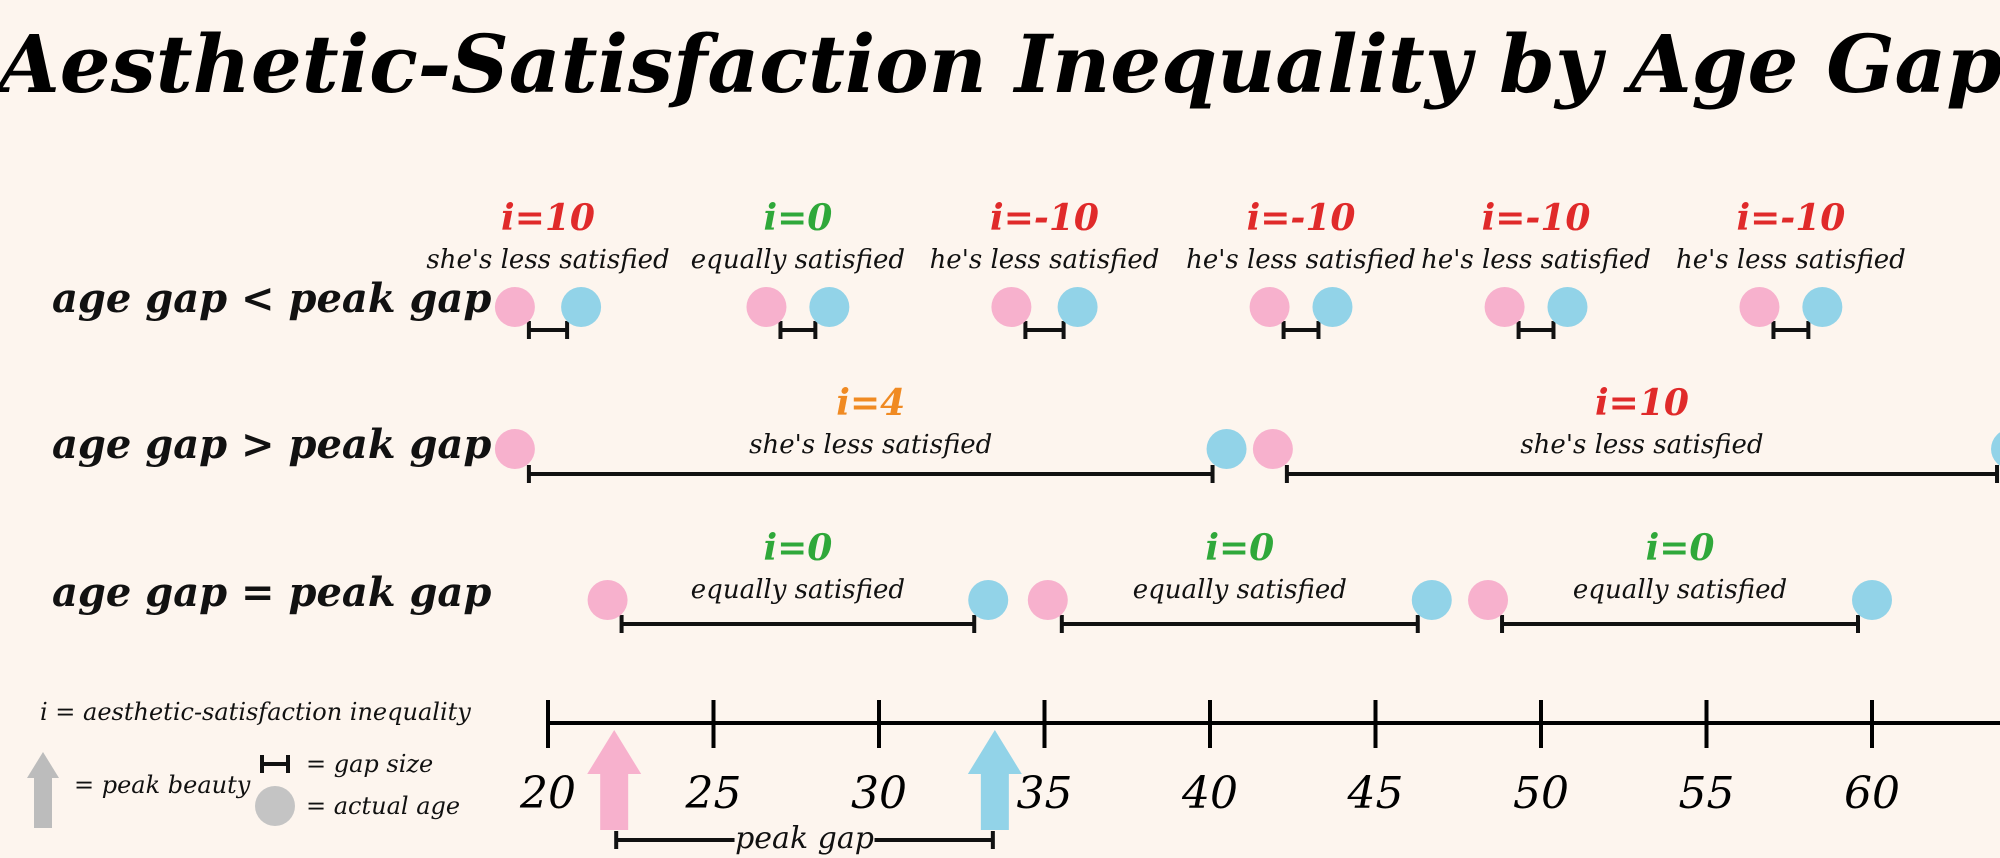 Image resolution: width=2000 pixels, height=858 pixels. What do you see at coordinates (713, 793) in the screenshot?
I see `axis-tick-label: 25` at bounding box center [713, 793].